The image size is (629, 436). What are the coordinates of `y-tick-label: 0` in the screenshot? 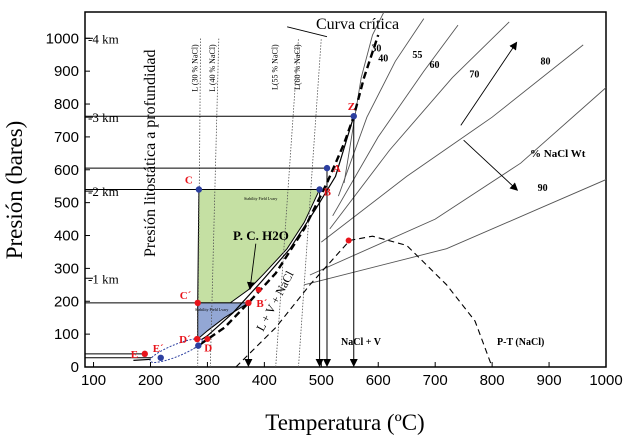 It's located at (75, 367).